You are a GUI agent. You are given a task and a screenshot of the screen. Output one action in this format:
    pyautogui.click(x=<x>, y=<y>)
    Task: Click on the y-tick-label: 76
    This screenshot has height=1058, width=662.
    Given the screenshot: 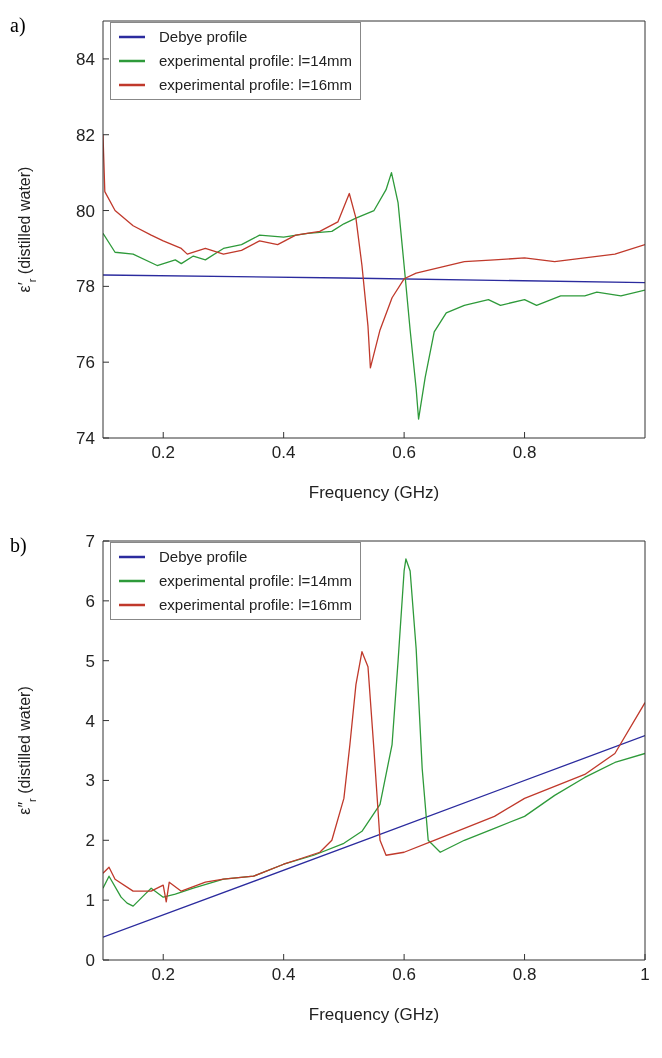 What is the action you would take?
    pyautogui.click(x=85, y=363)
    